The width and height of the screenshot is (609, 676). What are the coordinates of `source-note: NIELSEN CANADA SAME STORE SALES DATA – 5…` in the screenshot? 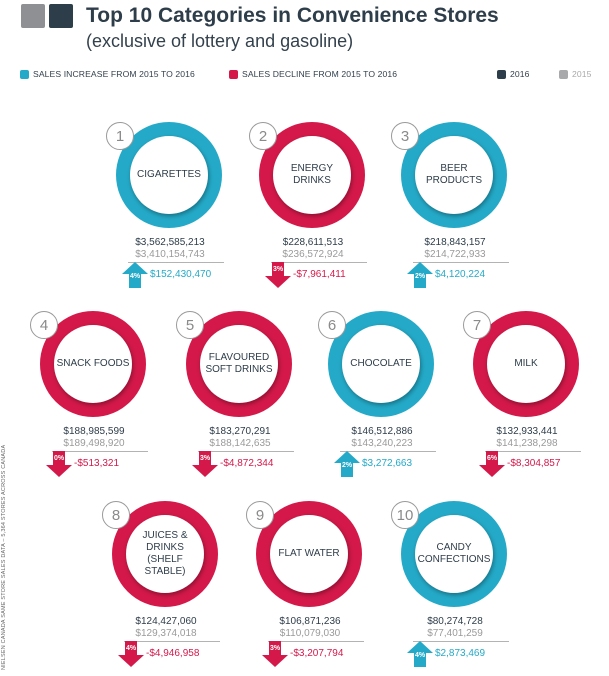 It's located at (4, 557).